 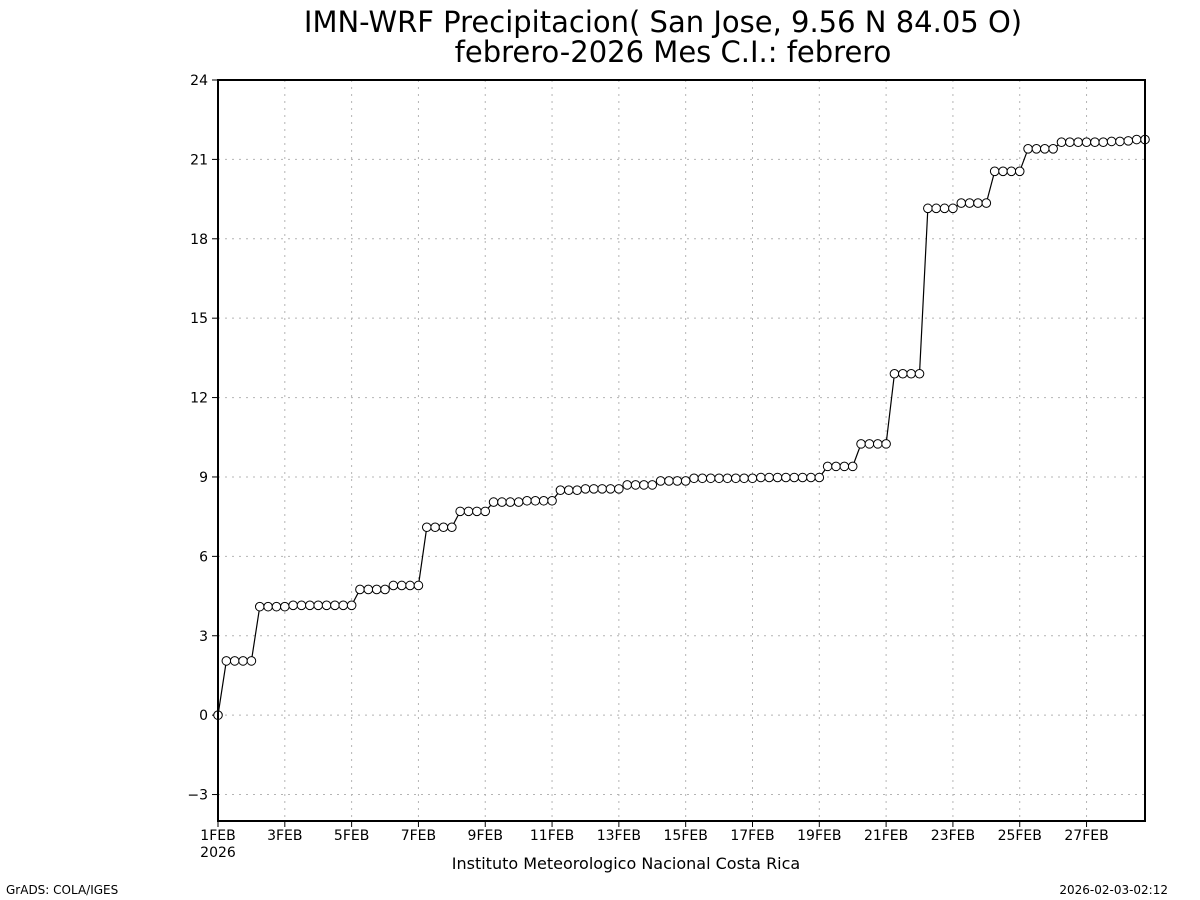 What do you see at coordinates (552, 836) in the screenshot?
I see `x-tick-label: 11FEB` at bounding box center [552, 836].